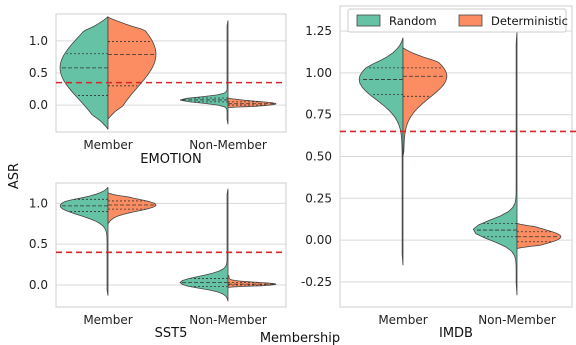  Describe the element at coordinates (318, 198) in the screenshot. I see `y-tick-label: 0.25` at that location.